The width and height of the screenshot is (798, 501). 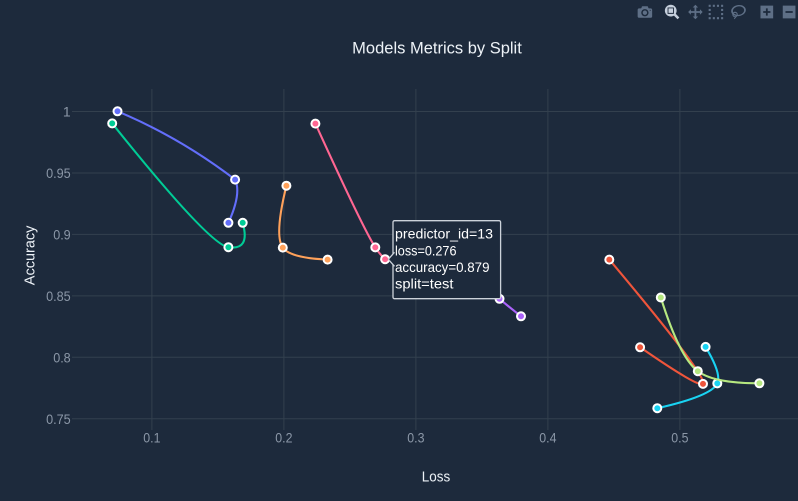 What do you see at coordinates (426, 250) in the screenshot?
I see `svg-text: loss=0.276` at bounding box center [426, 250].